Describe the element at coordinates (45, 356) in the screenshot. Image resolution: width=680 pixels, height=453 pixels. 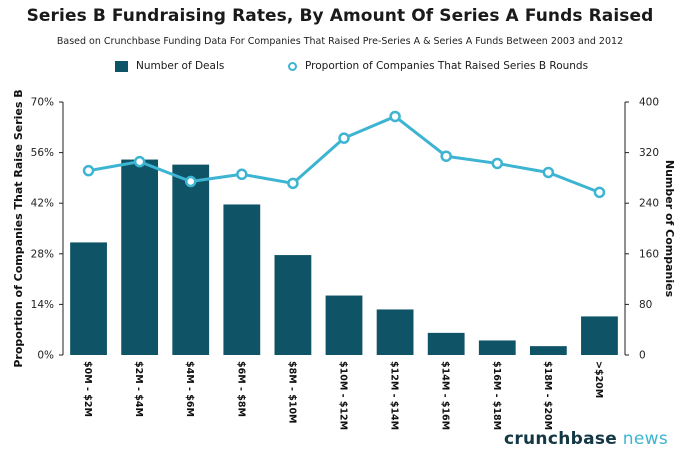
I see `y-left-tick-label: 0%` at that location.